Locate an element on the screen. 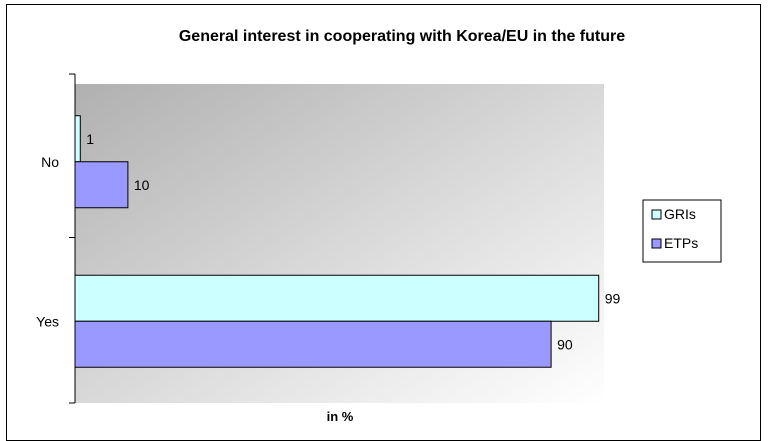 The width and height of the screenshot is (770, 441). category-label: No is located at coordinates (50, 162).